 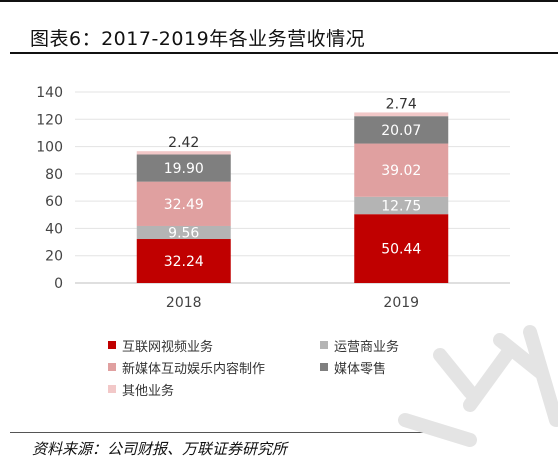 I want to click on data-label: 2.42, so click(x=183, y=143).